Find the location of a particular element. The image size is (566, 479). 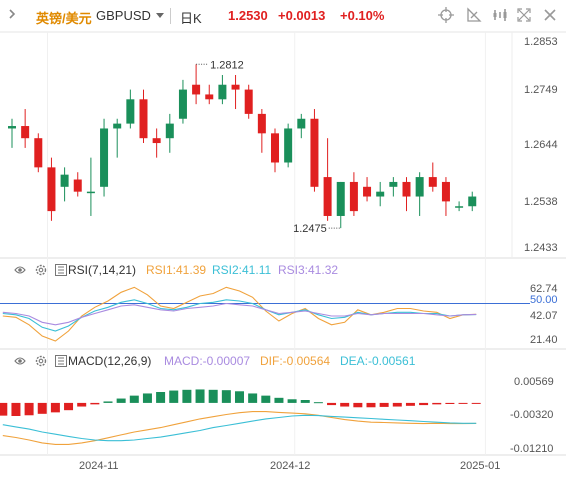

rsi1-value: RSI1:41.39 is located at coordinates (176, 270).